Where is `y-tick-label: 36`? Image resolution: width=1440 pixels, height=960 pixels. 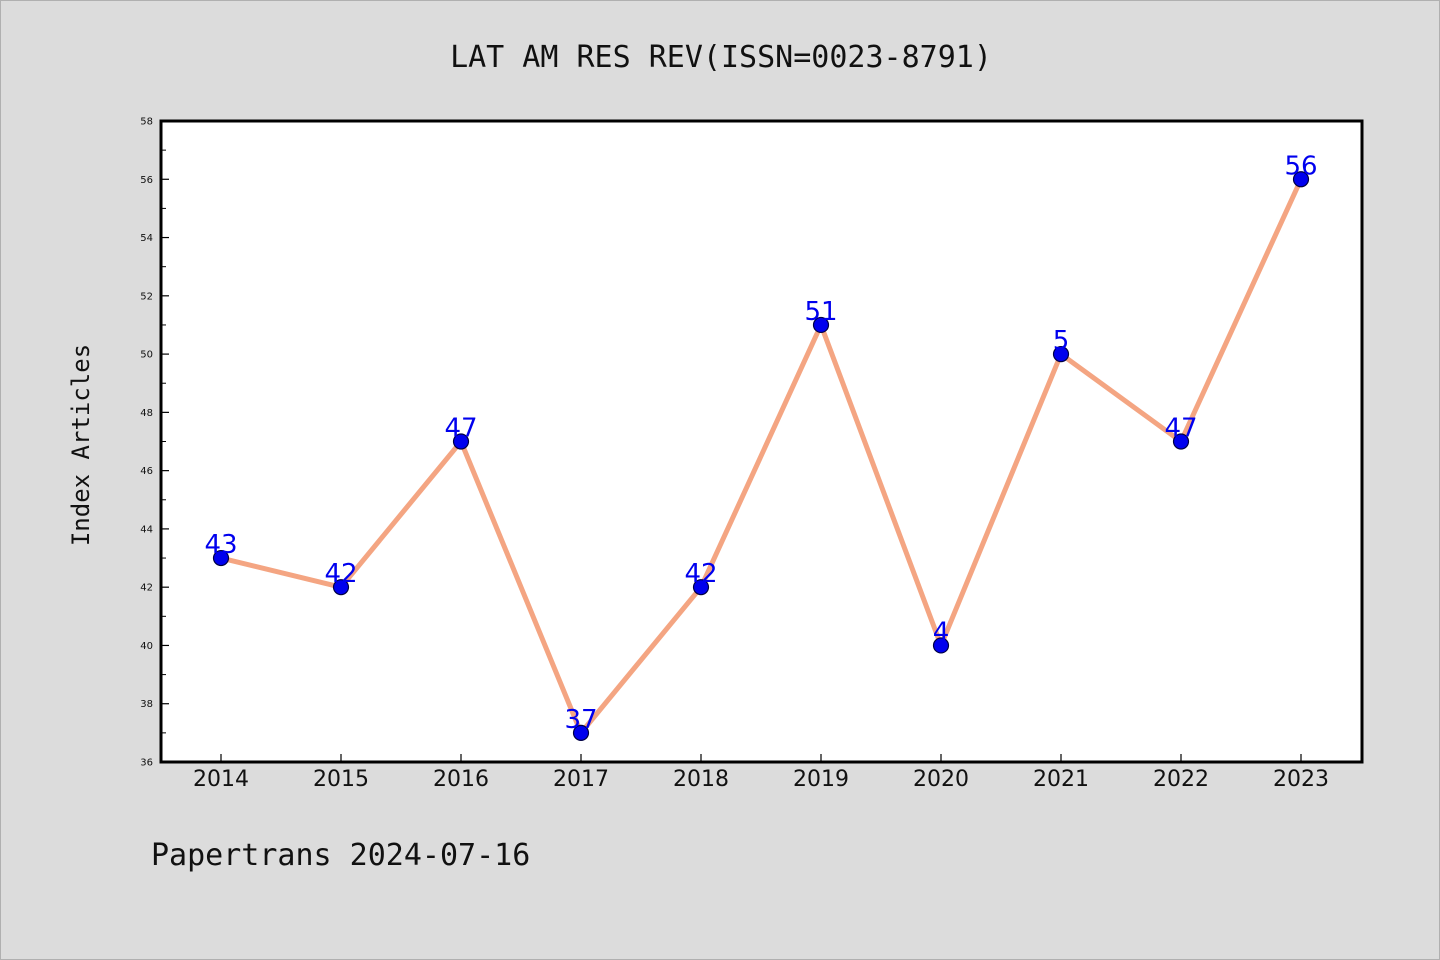 y-tick-label: 36 is located at coordinates (146, 763).